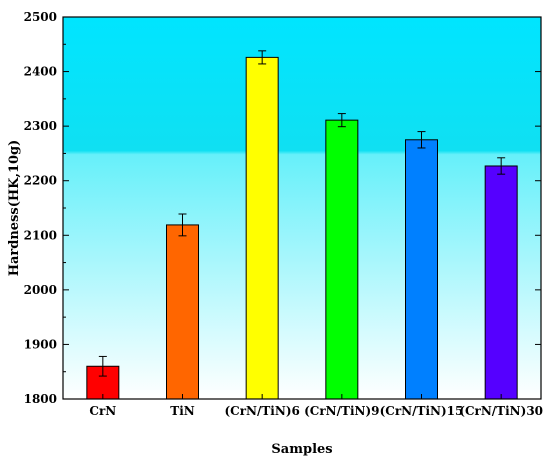 The image size is (550, 461). Describe the element at coordinates (422, 411) in the screenshot. I see `x-tick-label: (CrN/TiN)15` at that location.